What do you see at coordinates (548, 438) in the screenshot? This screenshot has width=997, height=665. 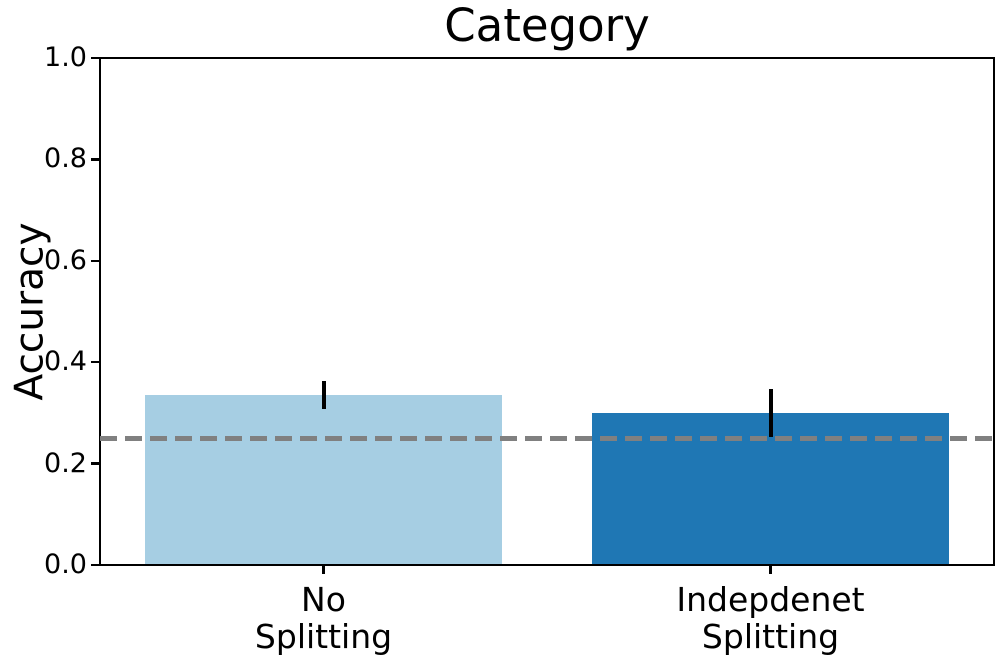 I see `chance-reference-line` at bounding box center [548, 438].